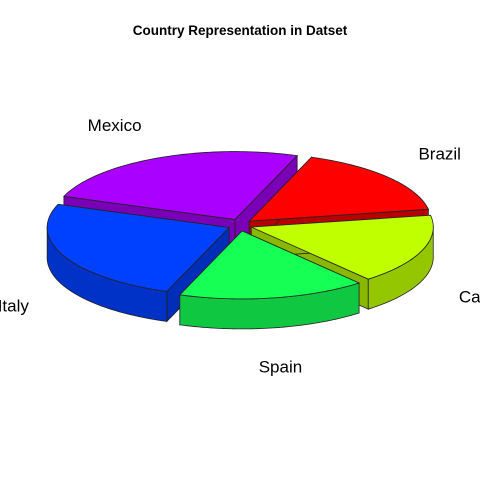 The height and width of the screenshot is (485, 480). I want to click on chart-title: Country Representation in Datset, so click(240, 30).